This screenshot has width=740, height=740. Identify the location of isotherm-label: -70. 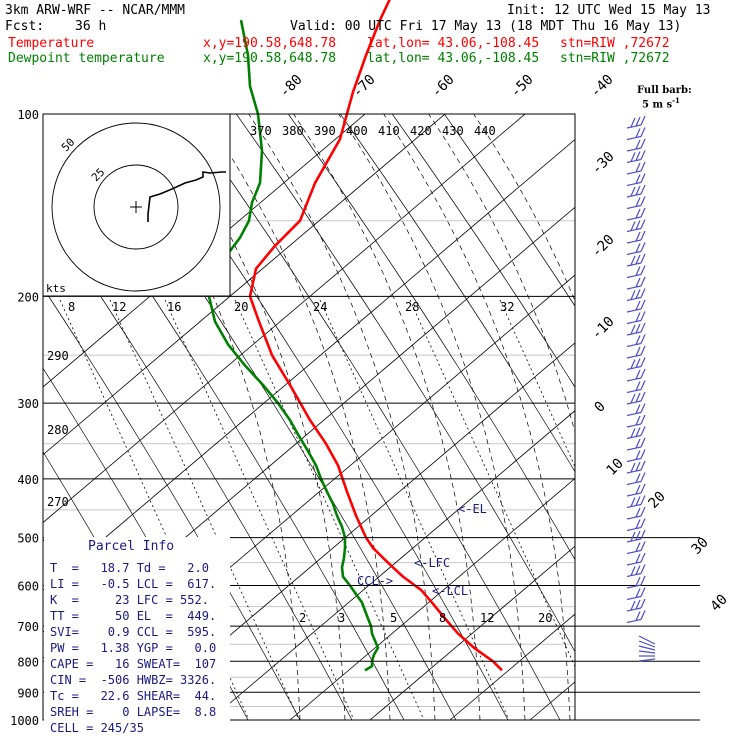
(364, 86).